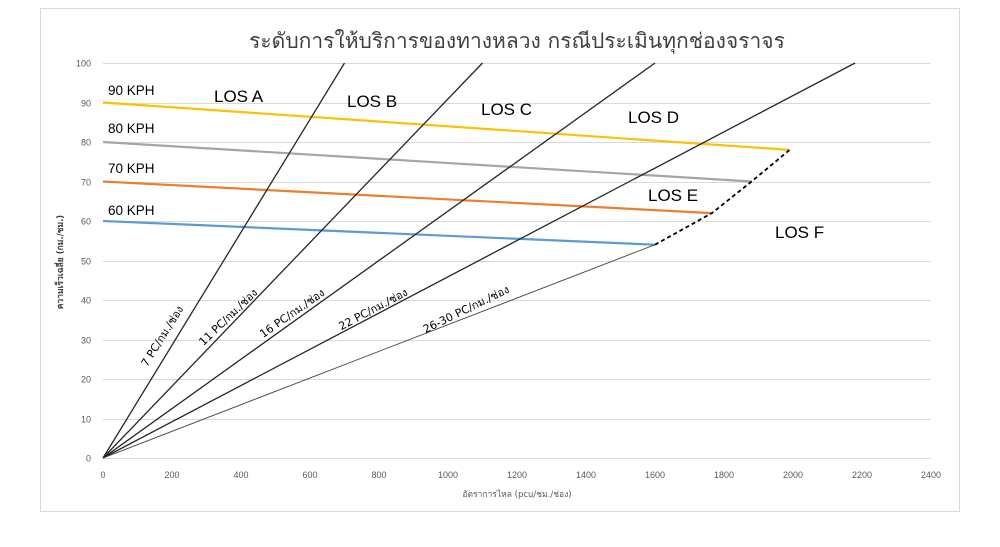 The image size is (1000, 547). What do you see at coordinates (653, 117) in the screenshot?
I see `los-label-d: LOS D` at bounding box center [653, 117].